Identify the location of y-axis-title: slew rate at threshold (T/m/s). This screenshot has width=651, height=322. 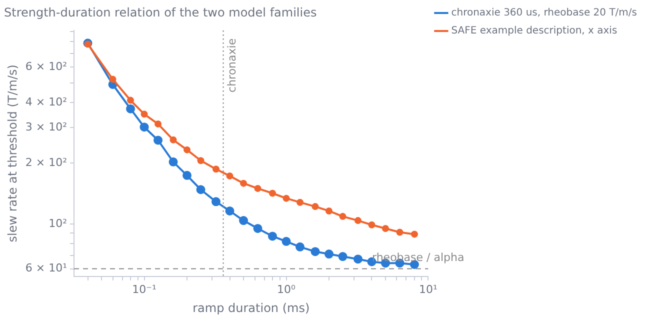
(12, 153).